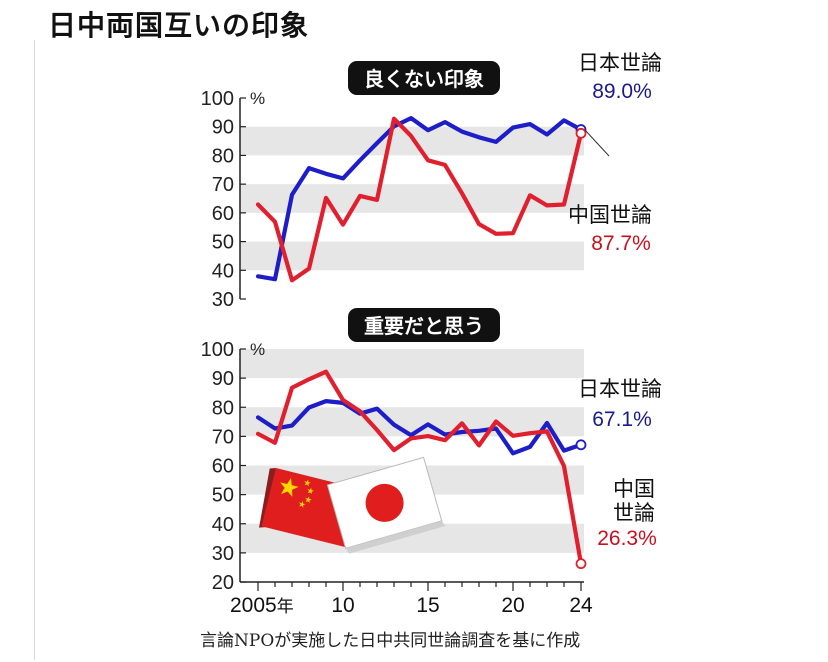 The image size is (828, 662). Describe the element at coordinates (289, 487) in the screenshot. I see `large-star-icon` at that location.